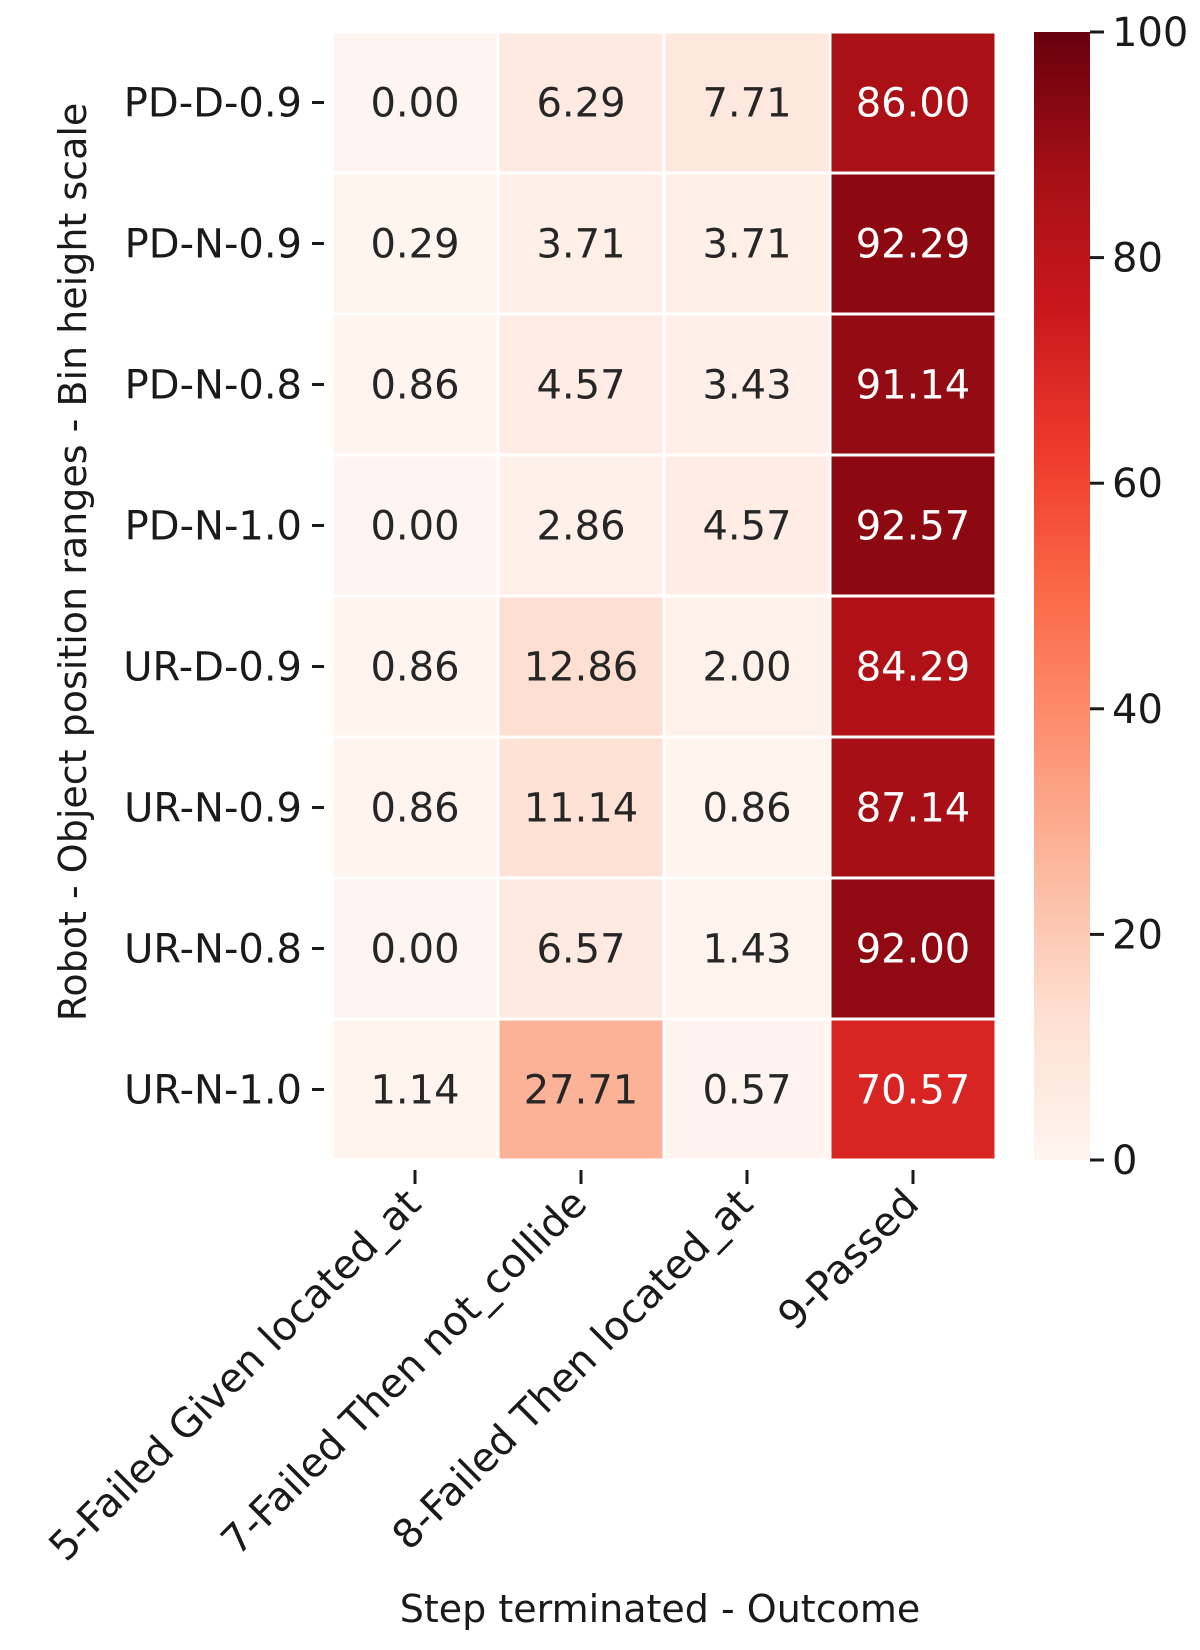 The height and width of the screenshot is (1650, 1200). What do you see at coordinates (213, 950) in the screenshot?
I see `y-tick-label: UR-N-0.8` at bounding box center [213, 950].